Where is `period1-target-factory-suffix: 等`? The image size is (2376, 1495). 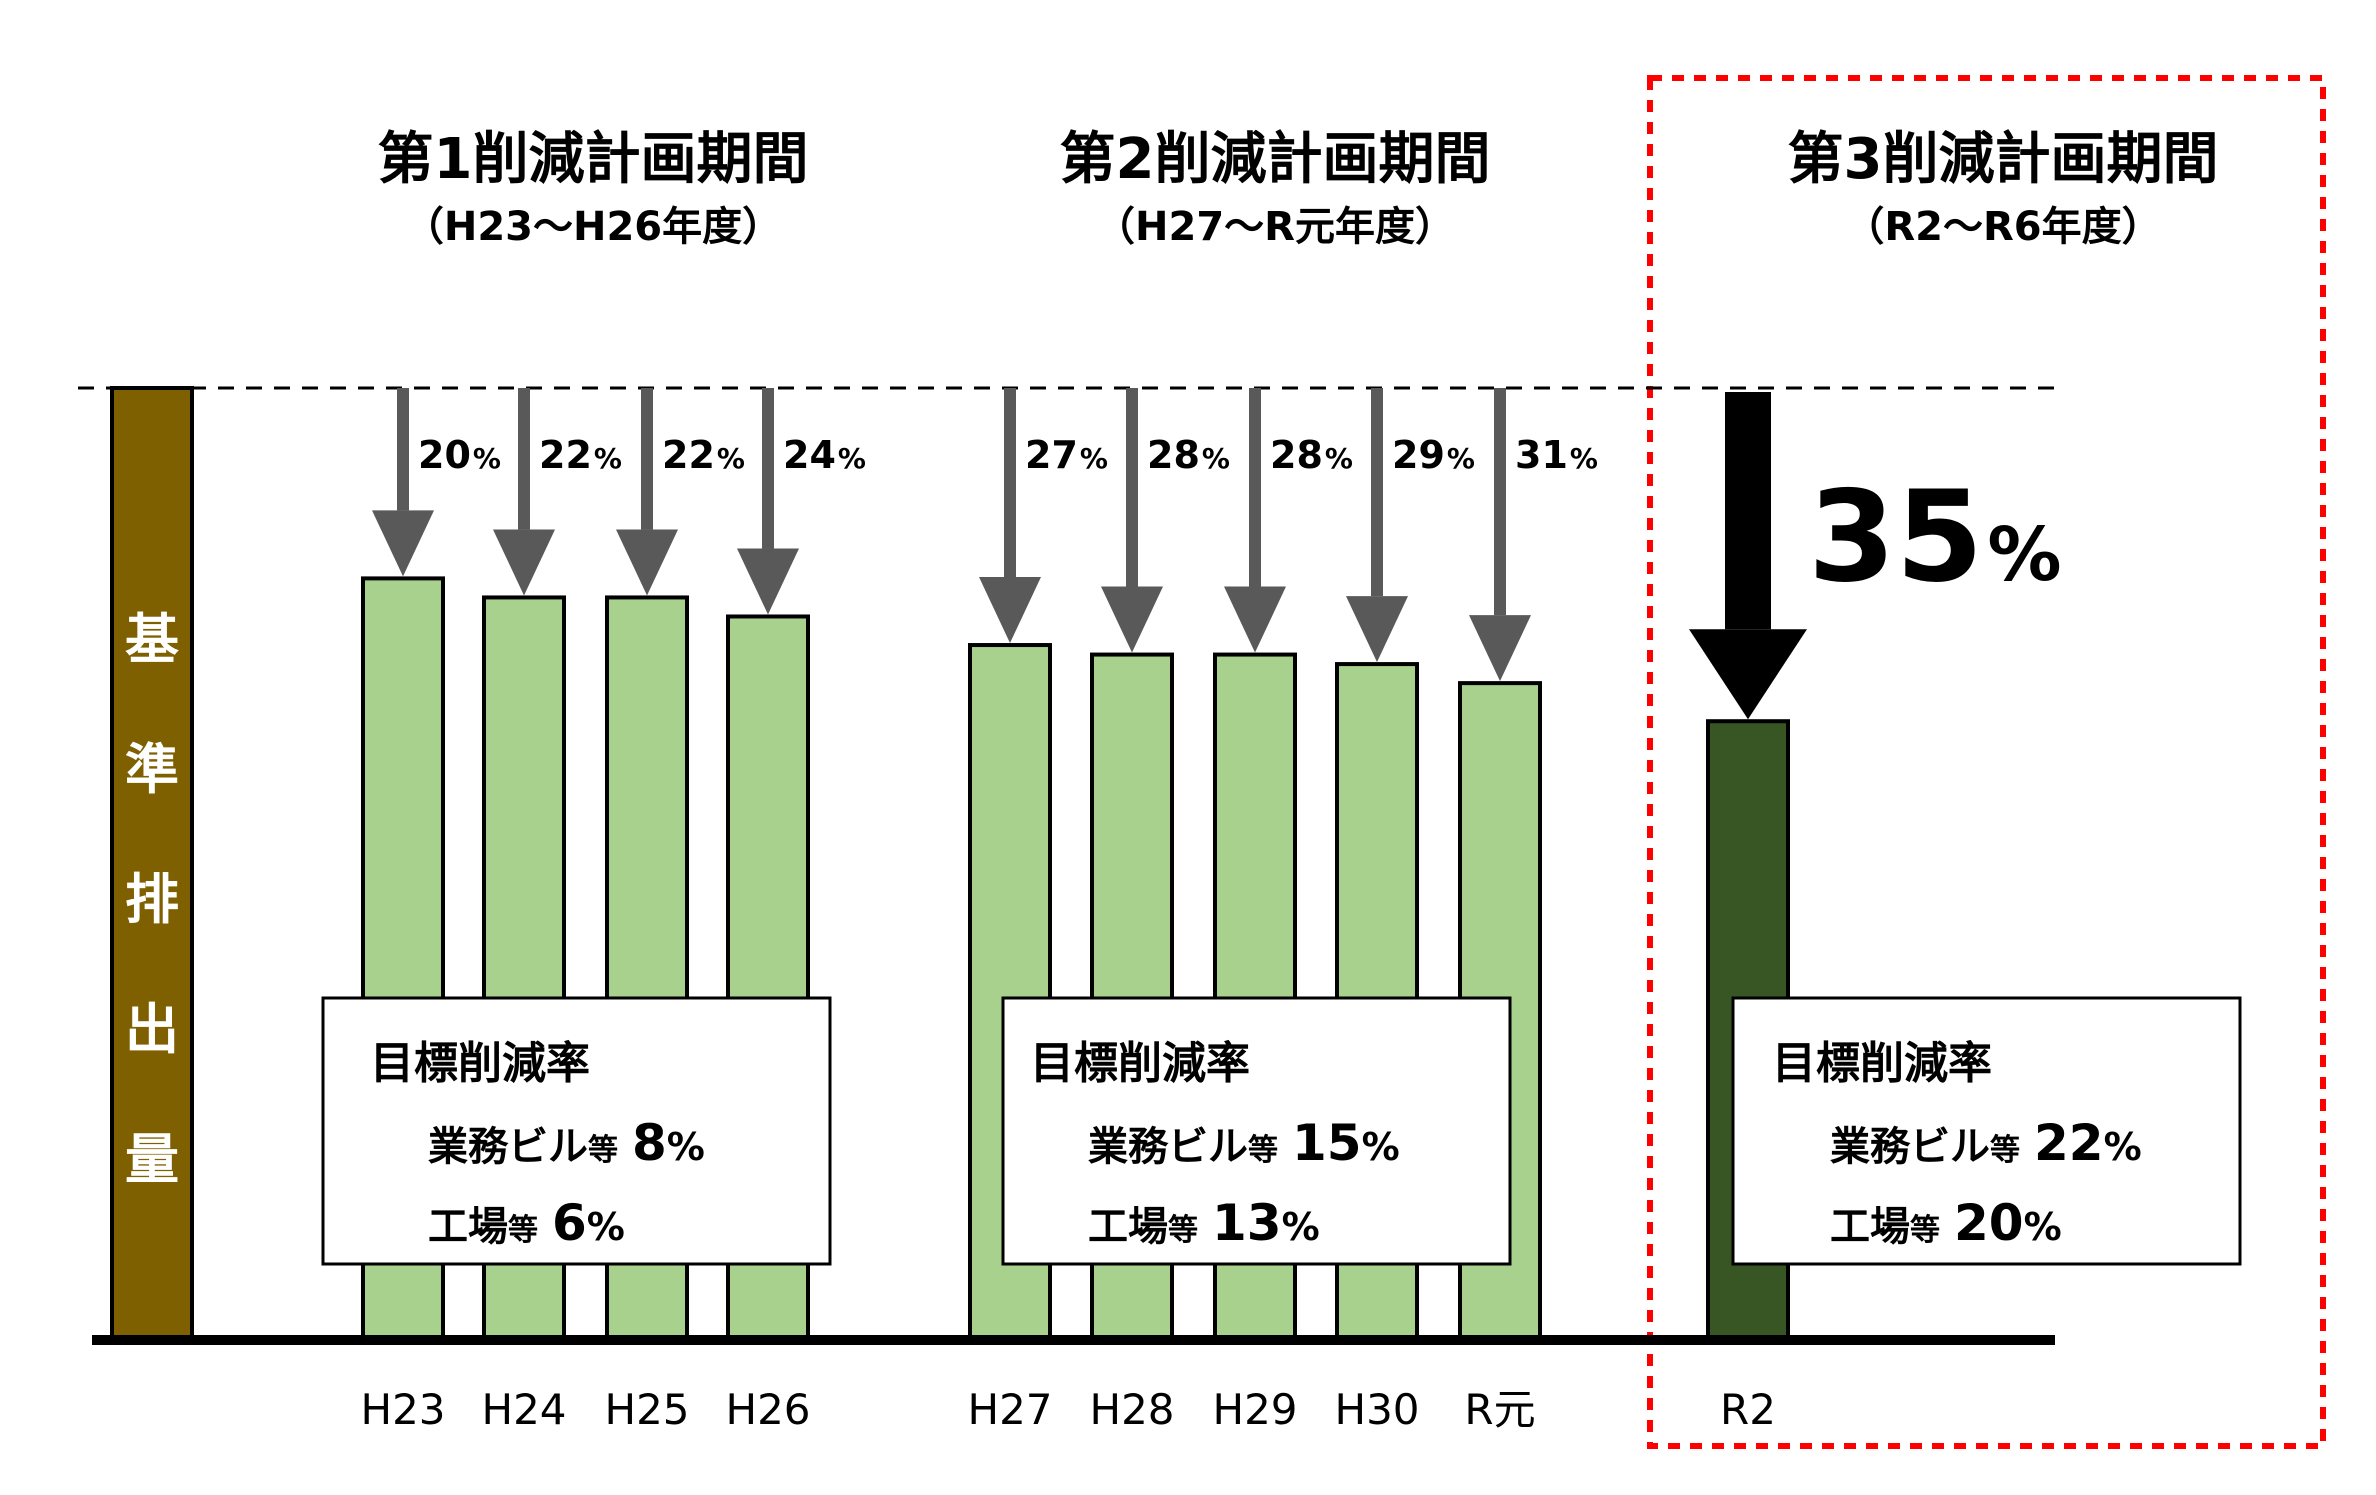
period1-target-factory-suffix: 等 is located at coordinates (523, 1230).